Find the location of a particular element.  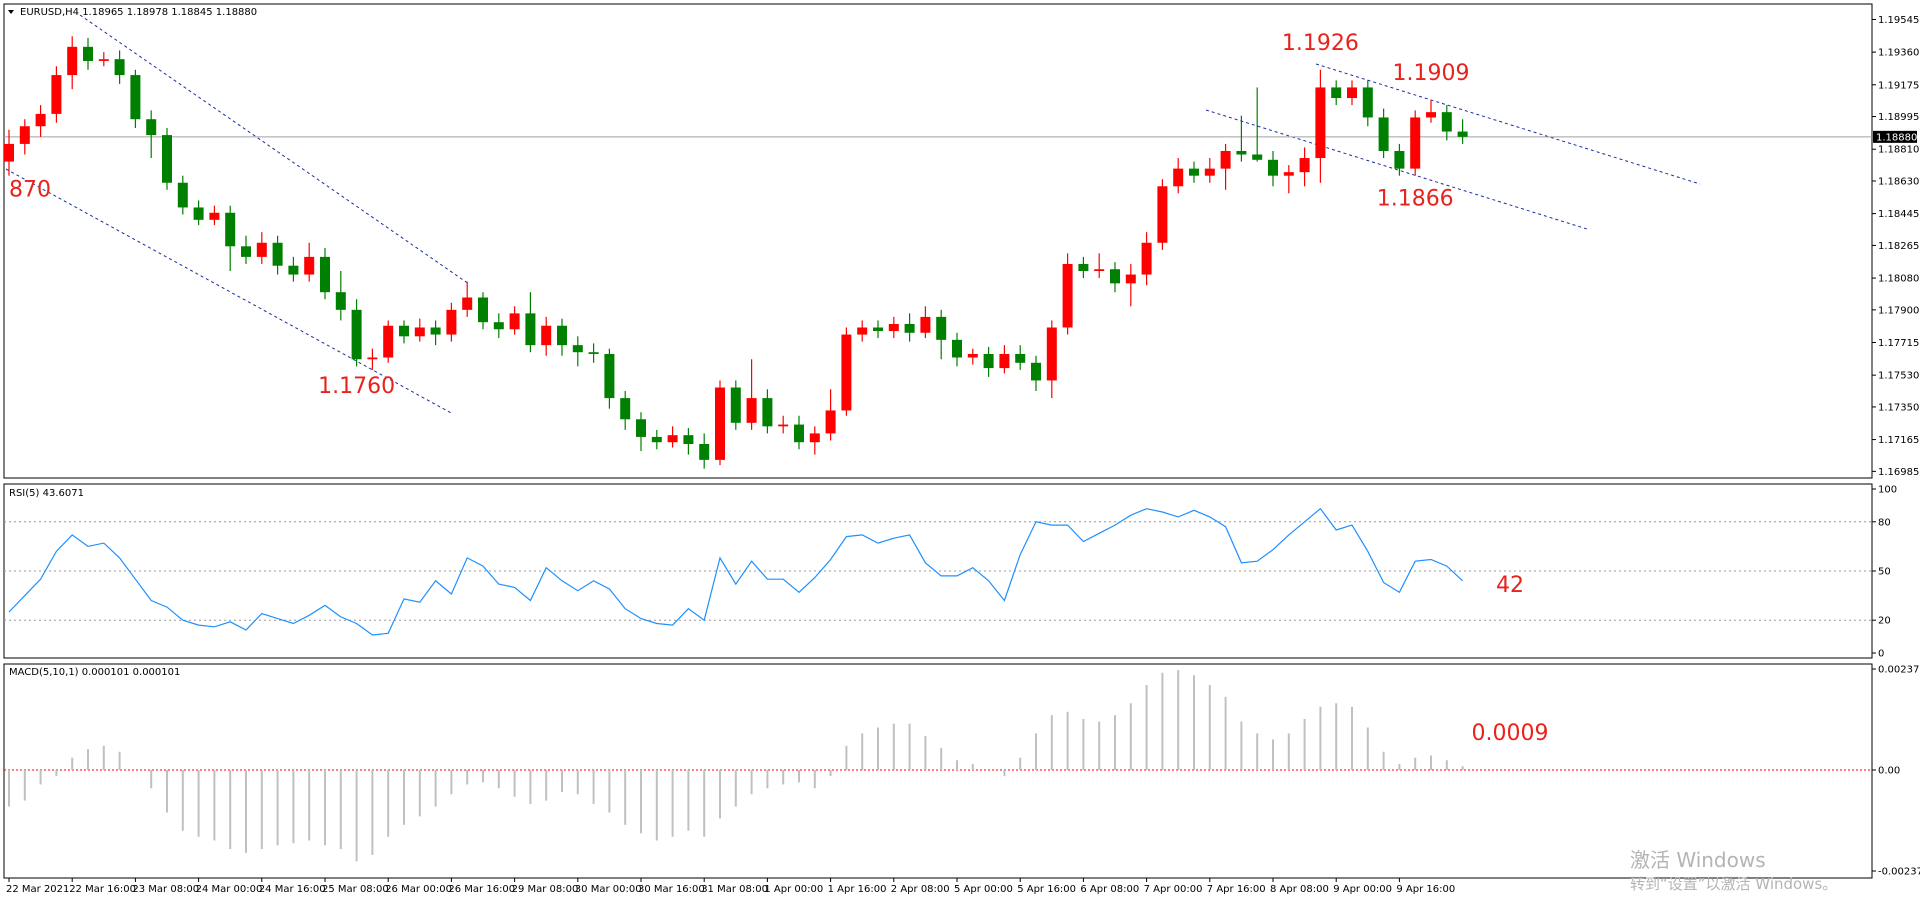

x-tick-label: 5 Apr 00:00 is located at coordinates (983, 889).